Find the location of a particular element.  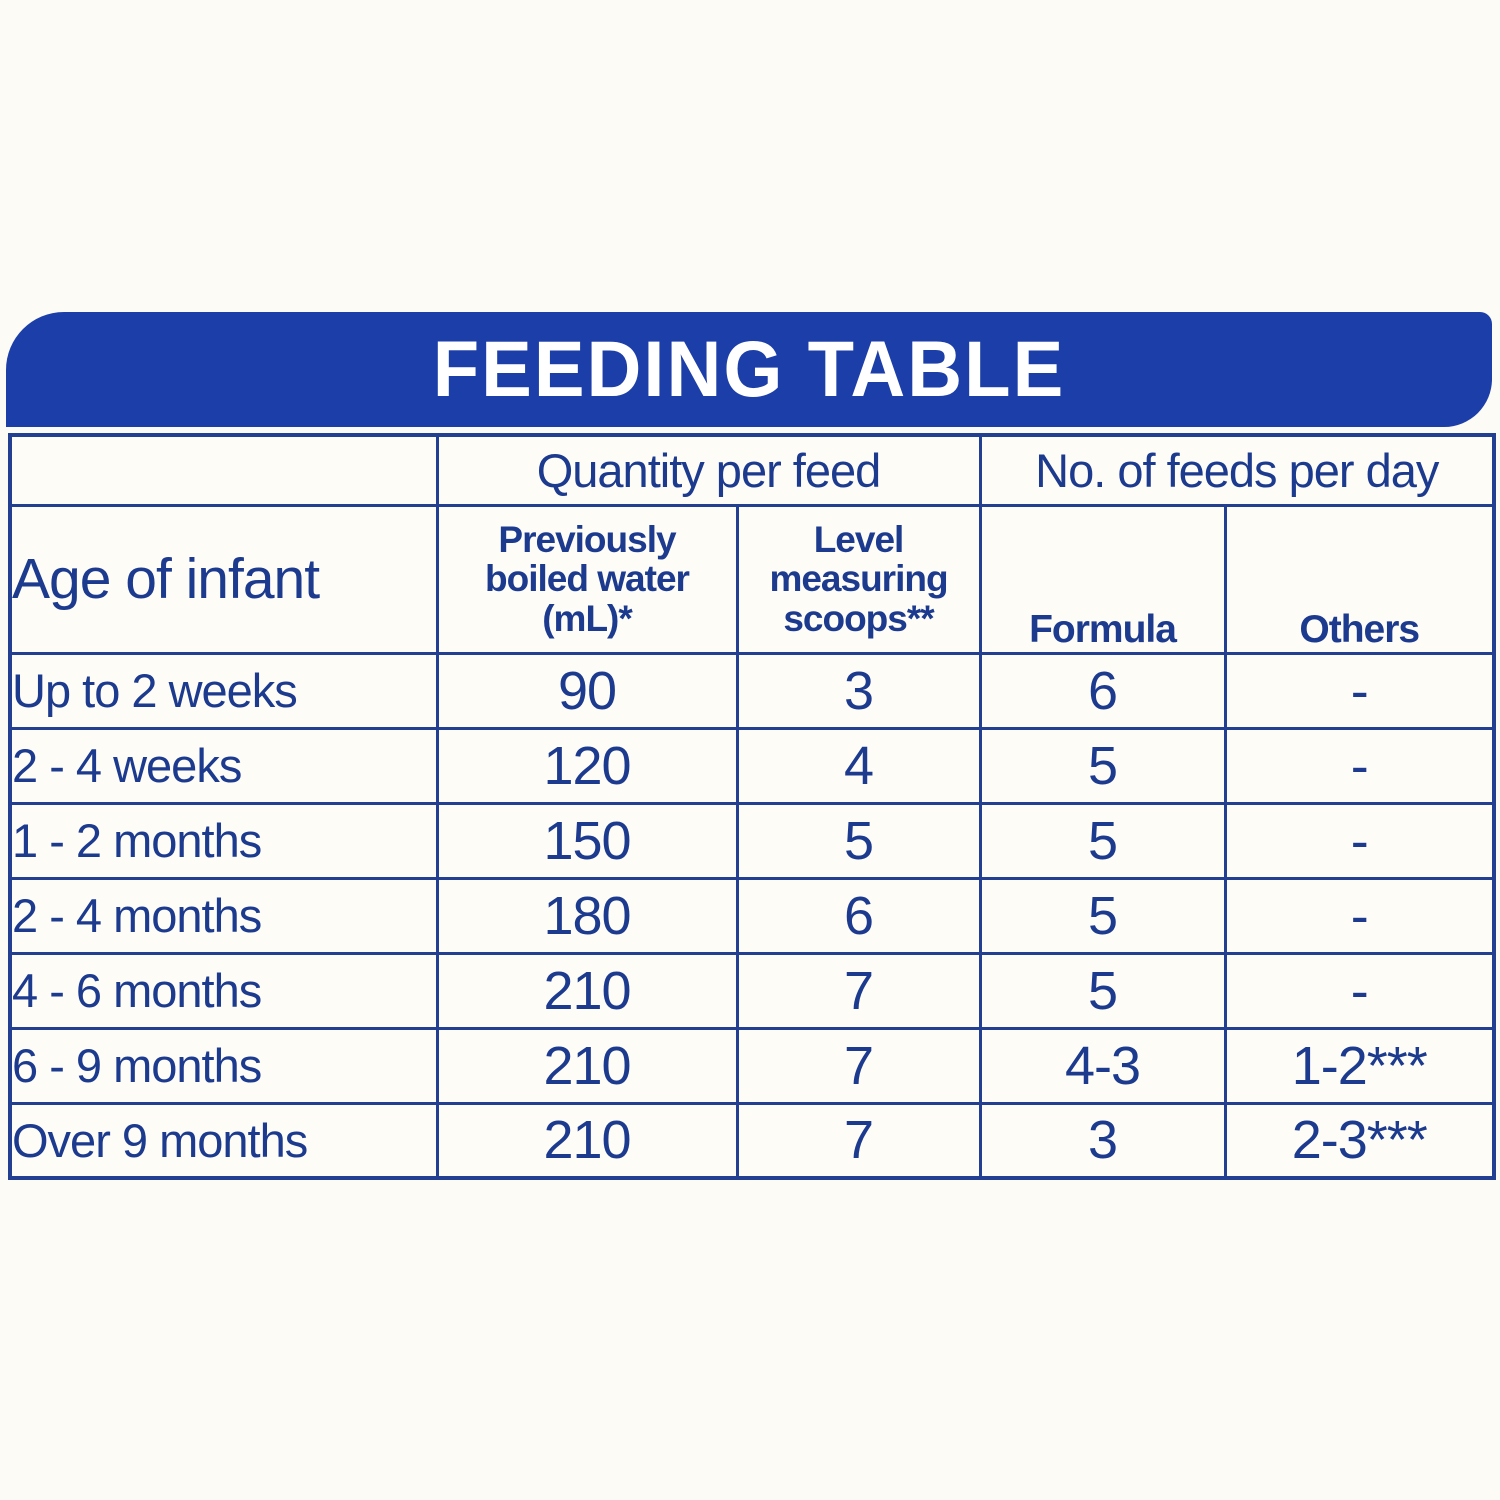

scoops-cell: 4 is located at coordinates (858, 765).